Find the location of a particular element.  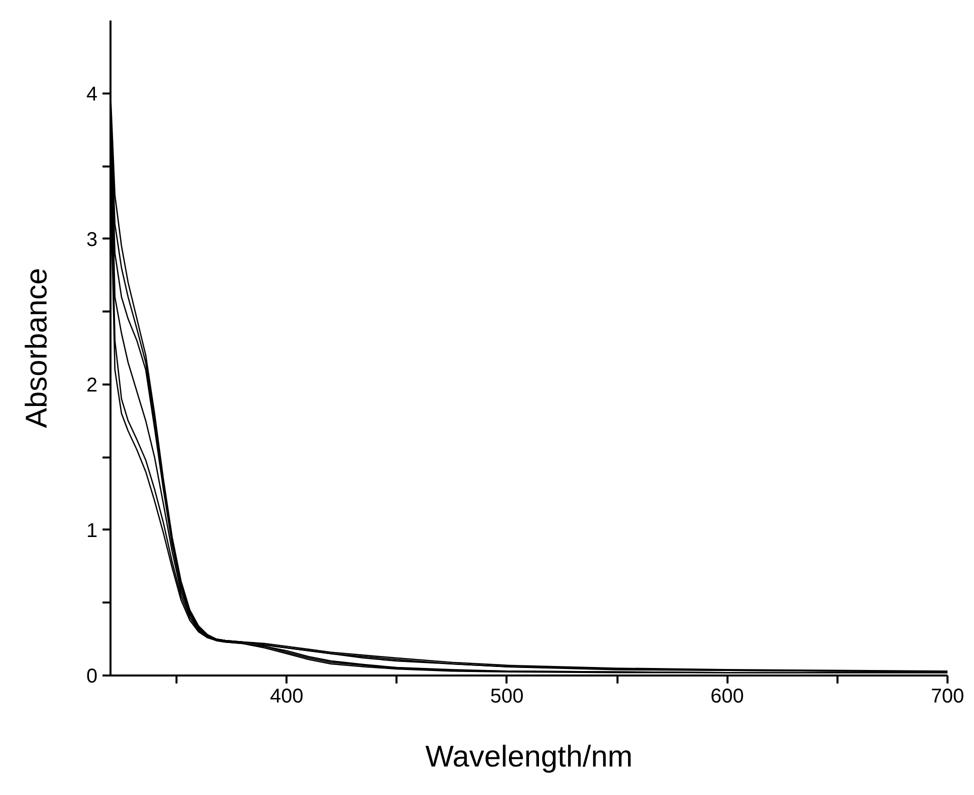

x-tick-label: 500 is located at coordinates (507, 697).